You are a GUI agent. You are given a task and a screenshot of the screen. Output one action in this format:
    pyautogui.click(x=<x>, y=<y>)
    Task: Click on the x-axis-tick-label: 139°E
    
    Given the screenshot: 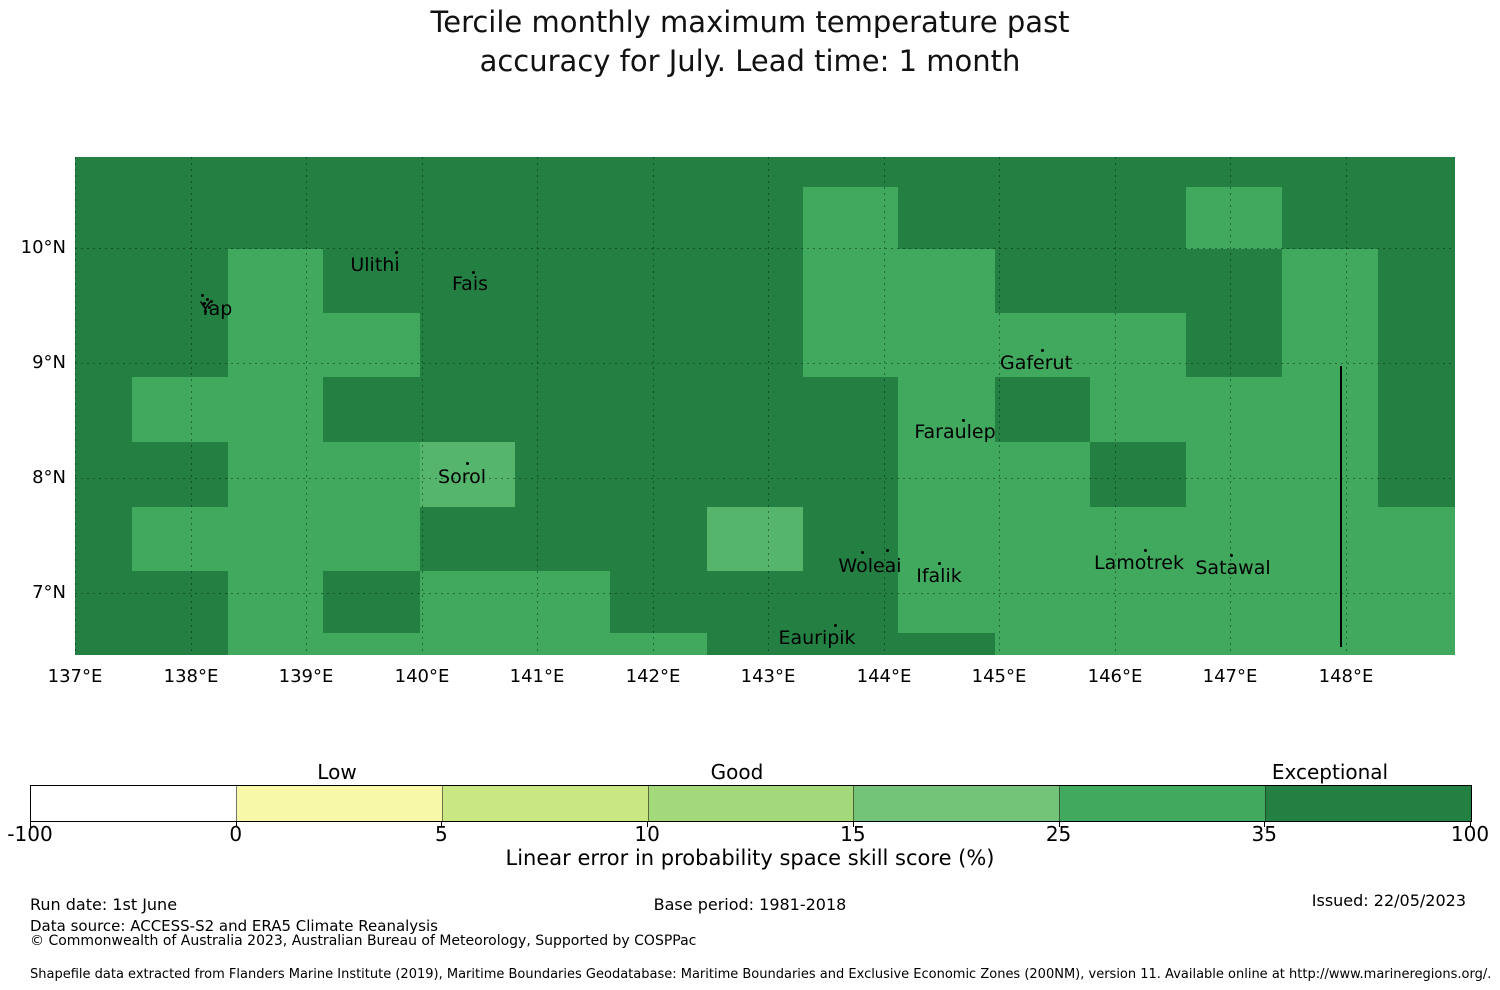 What is the action you would take?
    pyautogui.click(x=306, y=676)
    